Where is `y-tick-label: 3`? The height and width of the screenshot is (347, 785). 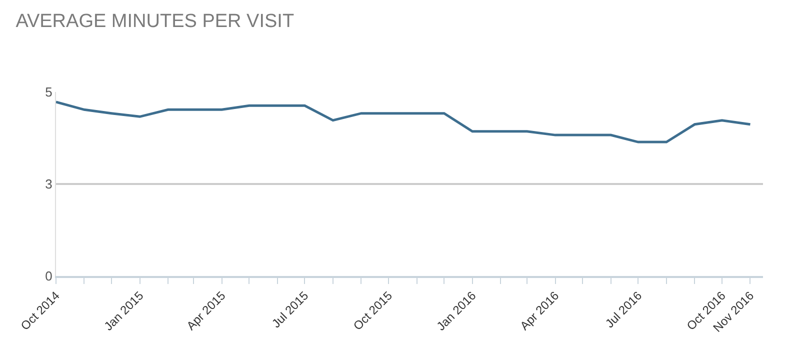
y-tick-label: 3 is located at coordinates (48, 184).